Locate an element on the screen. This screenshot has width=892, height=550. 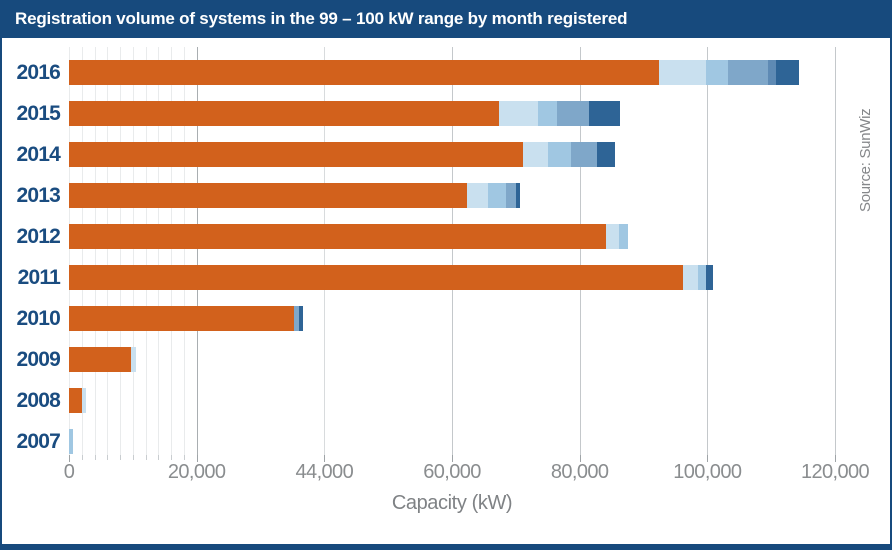
bar-segment-steel-blue is located at coordinates (771, 72).